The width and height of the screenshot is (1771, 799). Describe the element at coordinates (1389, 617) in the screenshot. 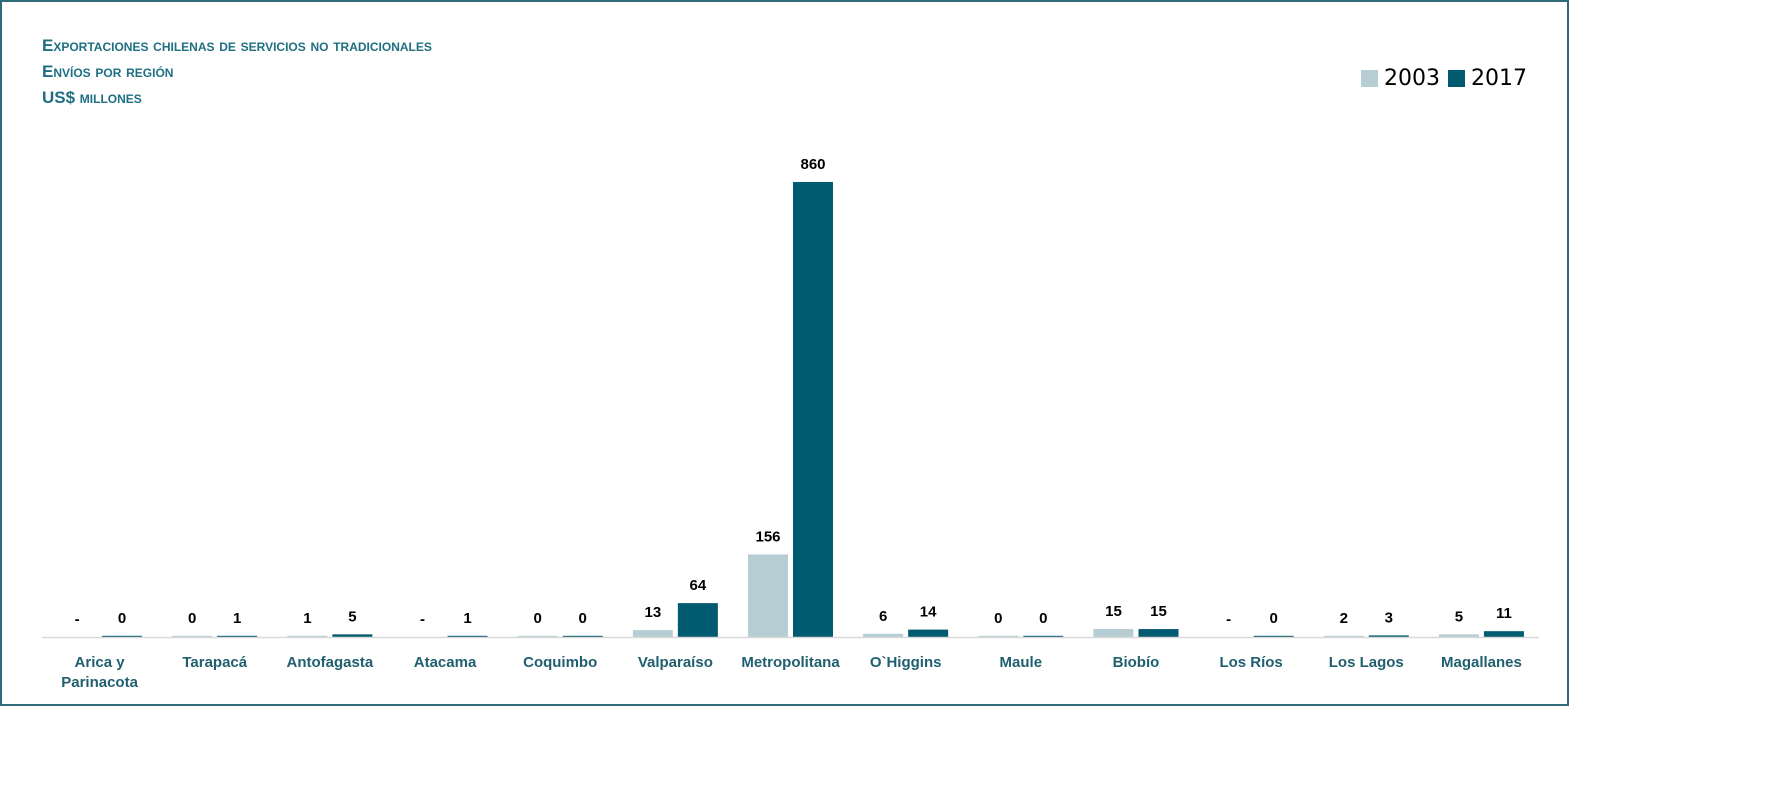

I see `value-label-2017-11: 3` at that location.